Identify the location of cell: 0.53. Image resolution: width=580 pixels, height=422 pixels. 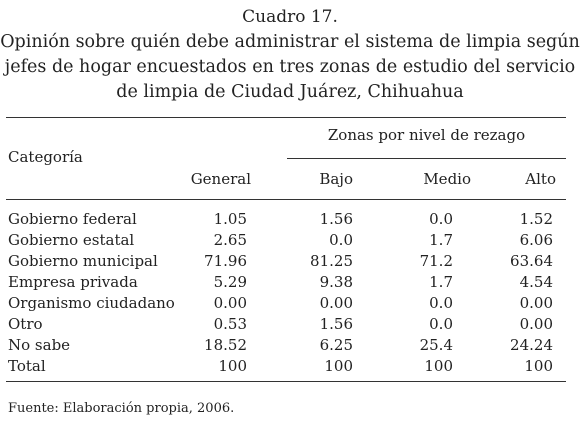
(230, 324).